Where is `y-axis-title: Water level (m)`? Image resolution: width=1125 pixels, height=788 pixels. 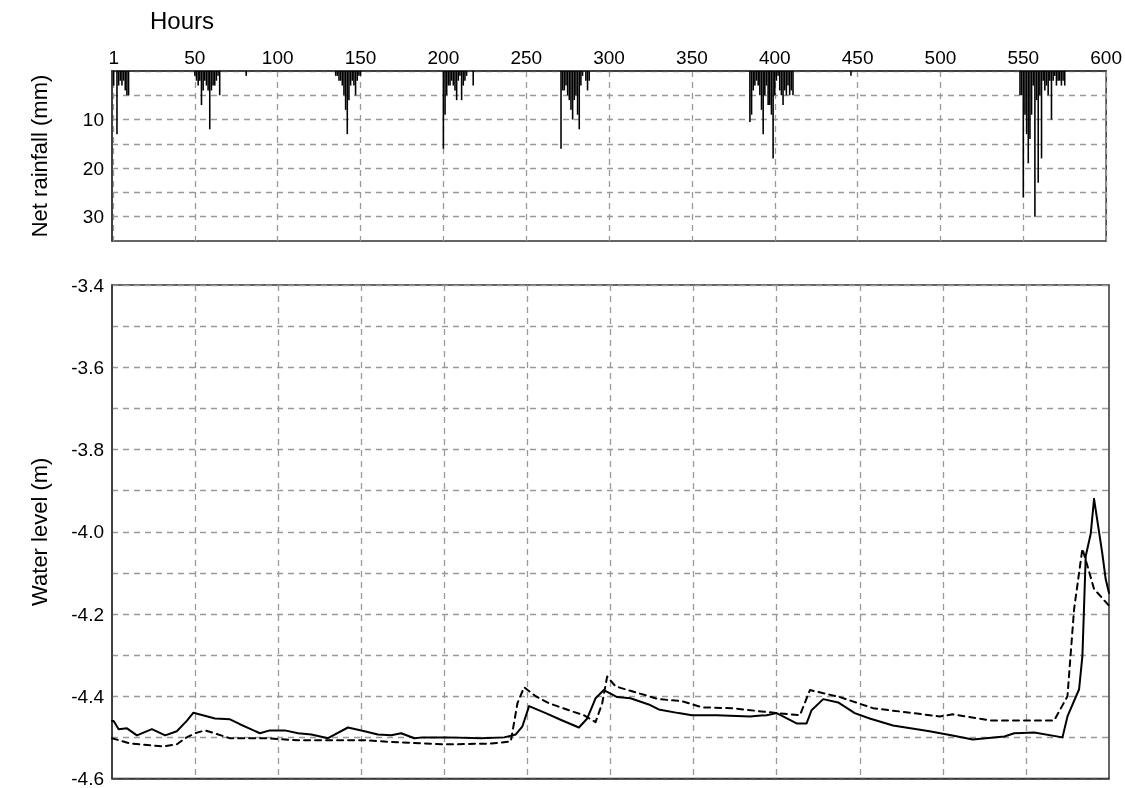
y-axis-title: Water level (m) is located at coordinates (39, 531).